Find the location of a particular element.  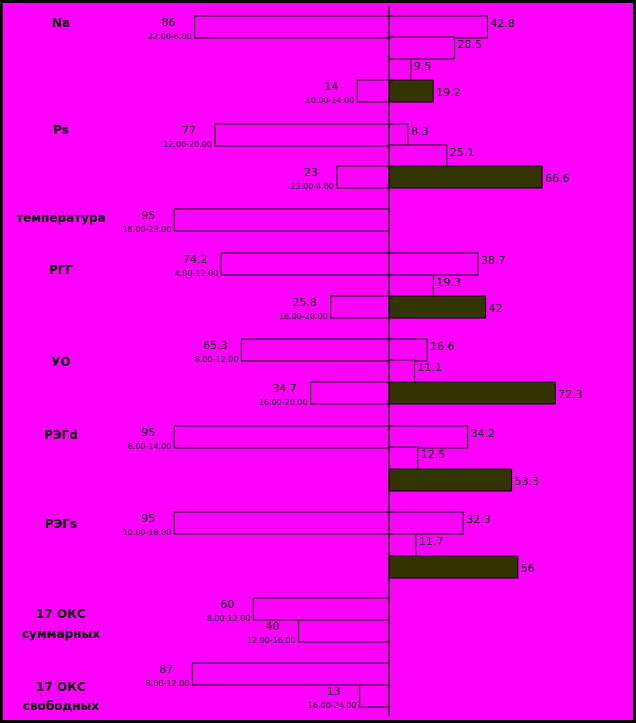

right-bar-value: 34.2 is located at coordinates (483, 433).